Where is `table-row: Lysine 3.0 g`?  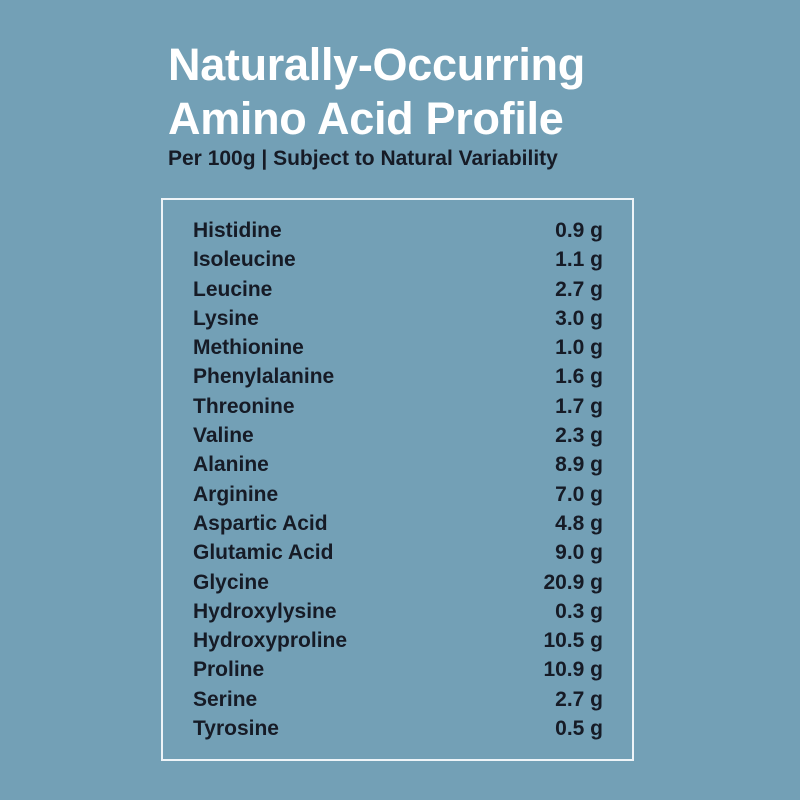 table-row: Lysine 3.0 g is located at coordinates (398, 318).